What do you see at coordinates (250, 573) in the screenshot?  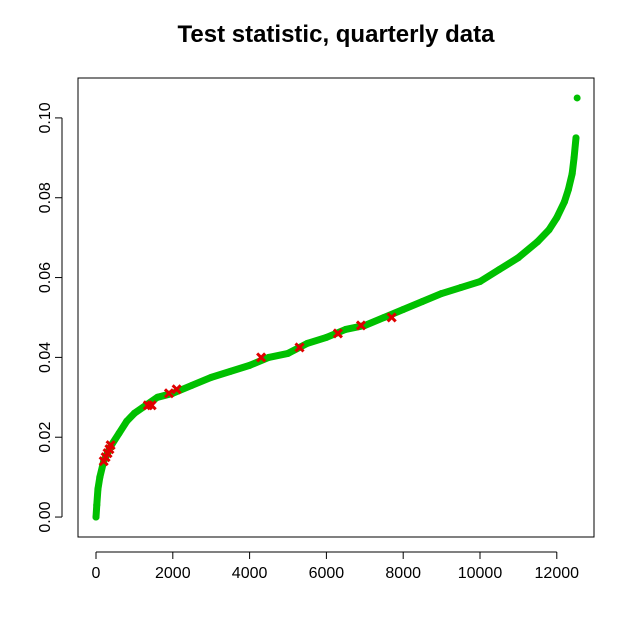 I see `x-tick-label: 4000` at bounding box center [250, 573].